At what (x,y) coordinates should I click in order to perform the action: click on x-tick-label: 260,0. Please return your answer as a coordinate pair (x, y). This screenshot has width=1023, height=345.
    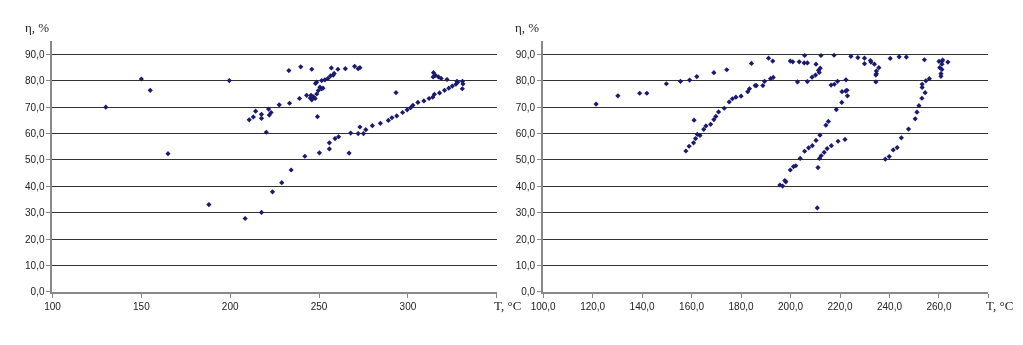
    Looking at the image, I should click on (939, 306).